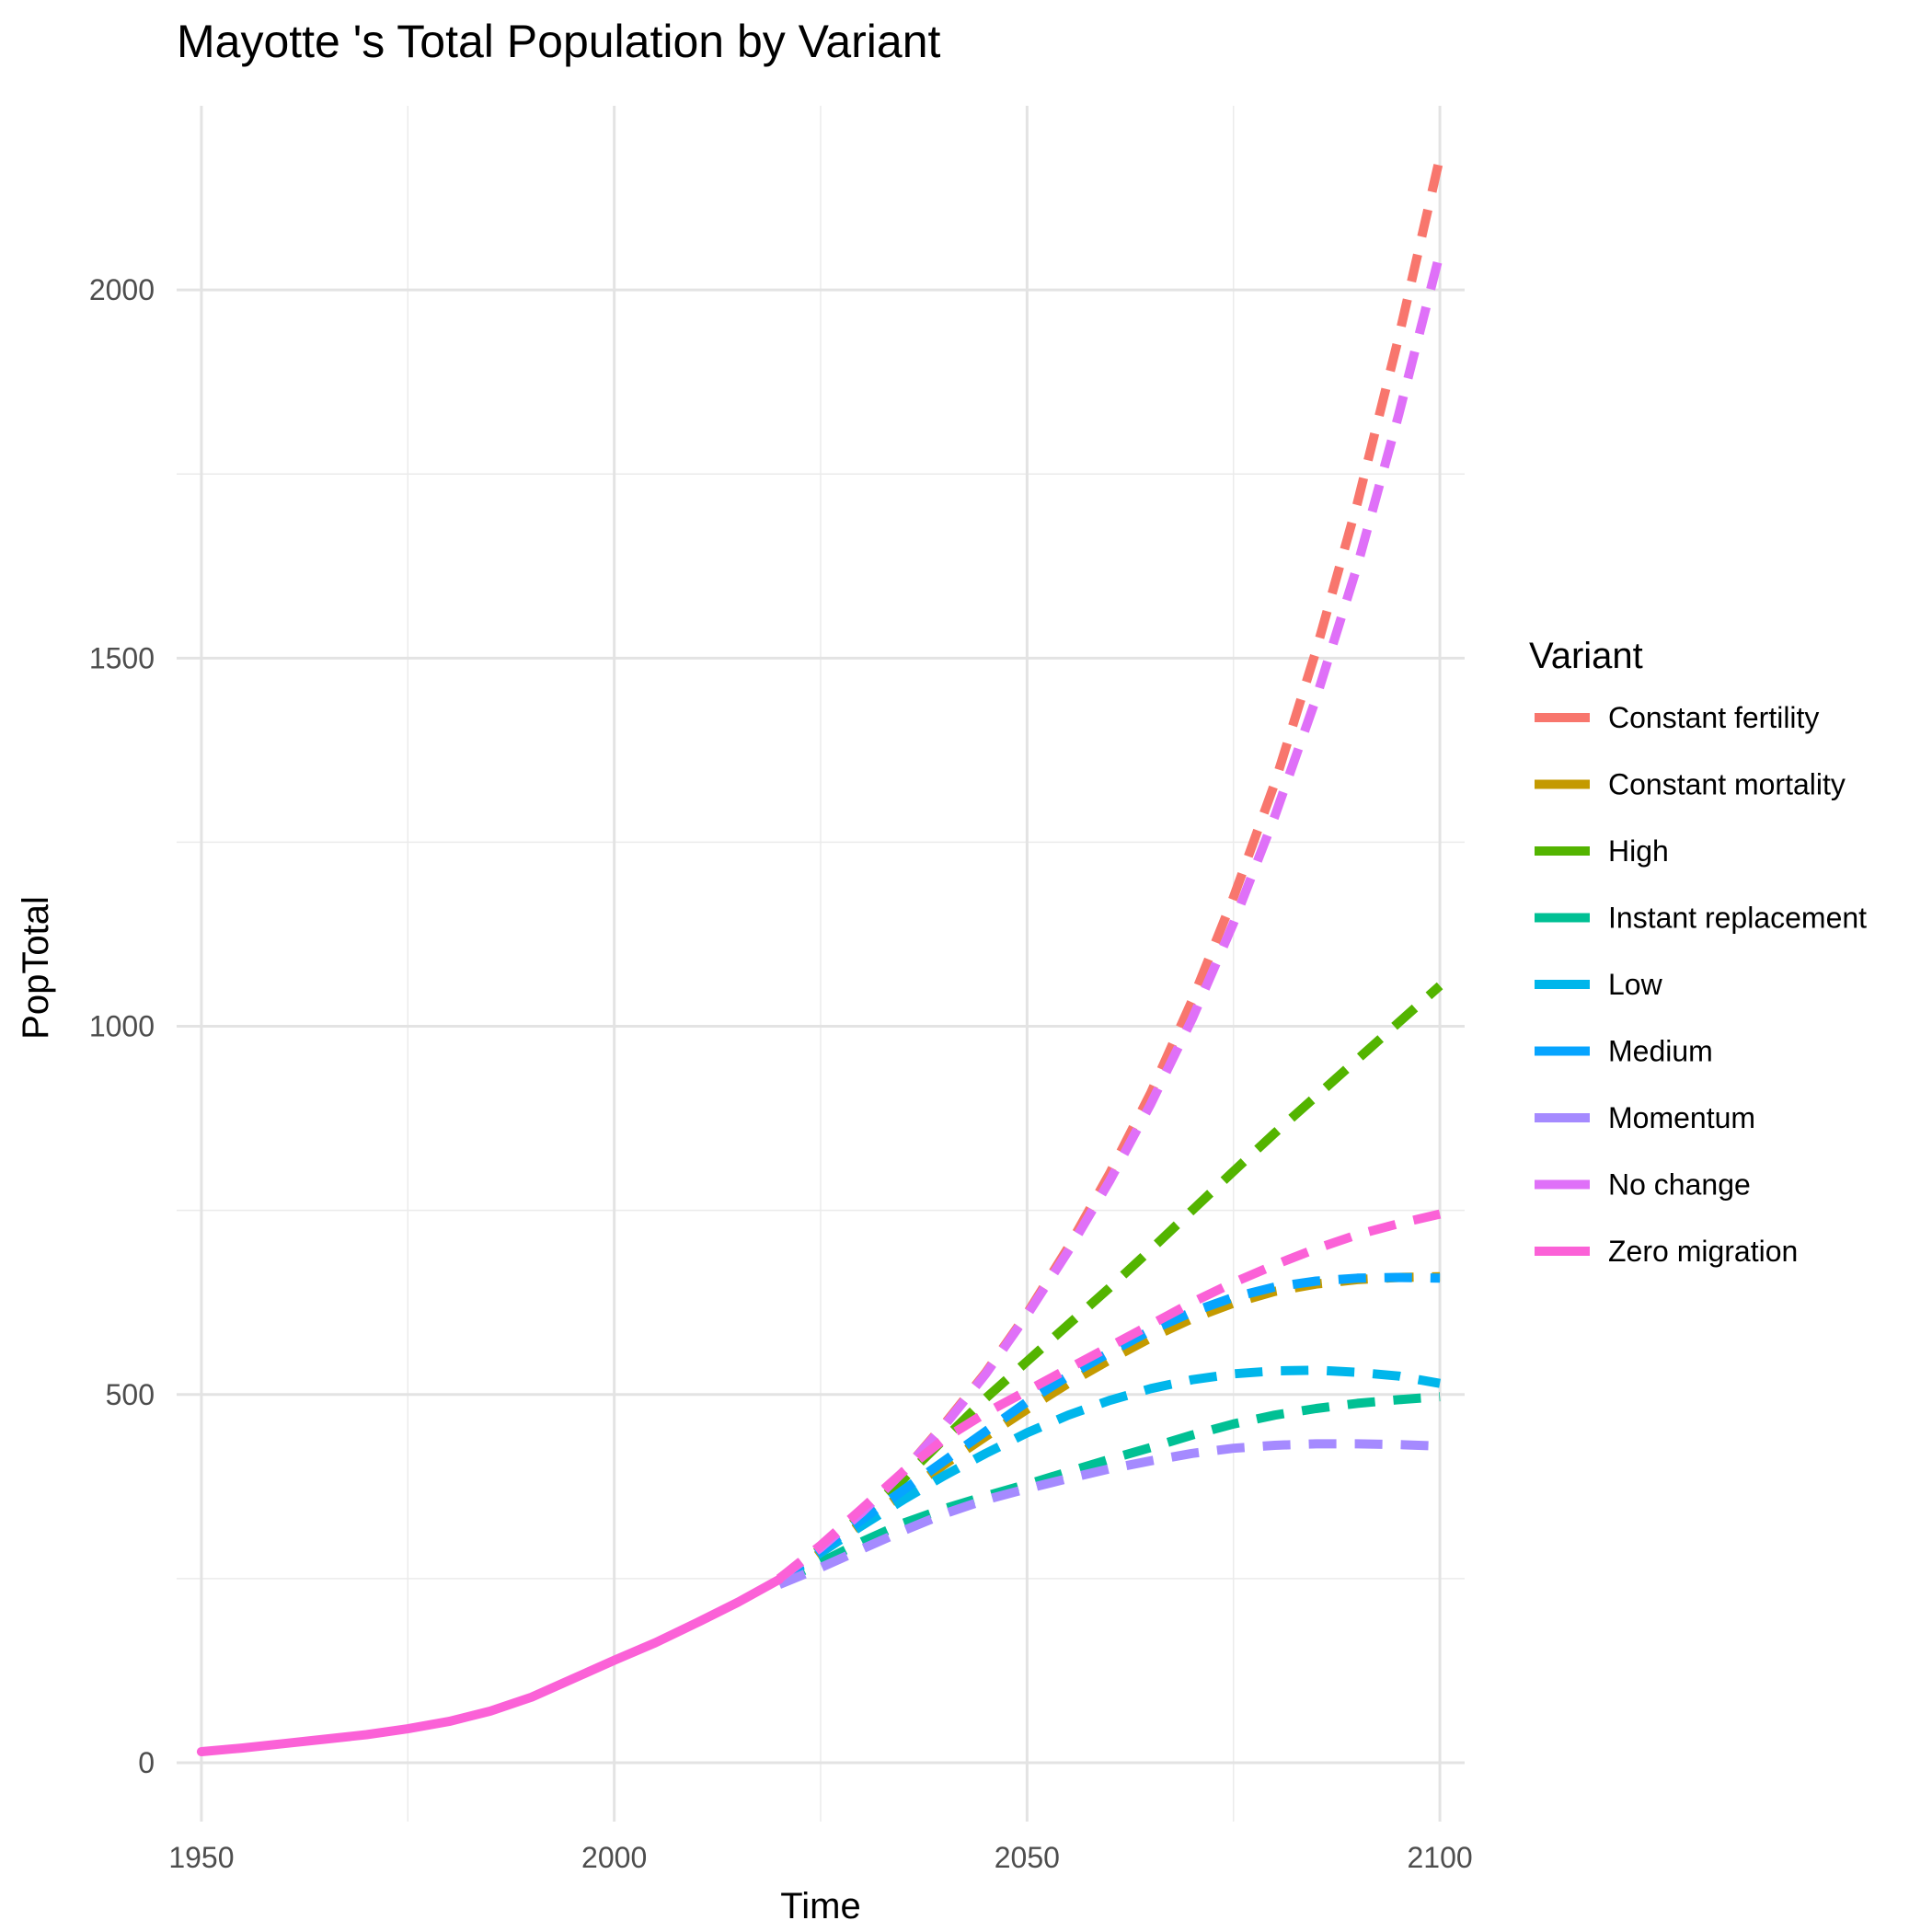 The width and height of the screenshot is (1932, 1932). What do you see at coordinates (1439, 1857) in the screenshot?
I see `x-tick-label: 2100` at bounding box center [1439, 1857].